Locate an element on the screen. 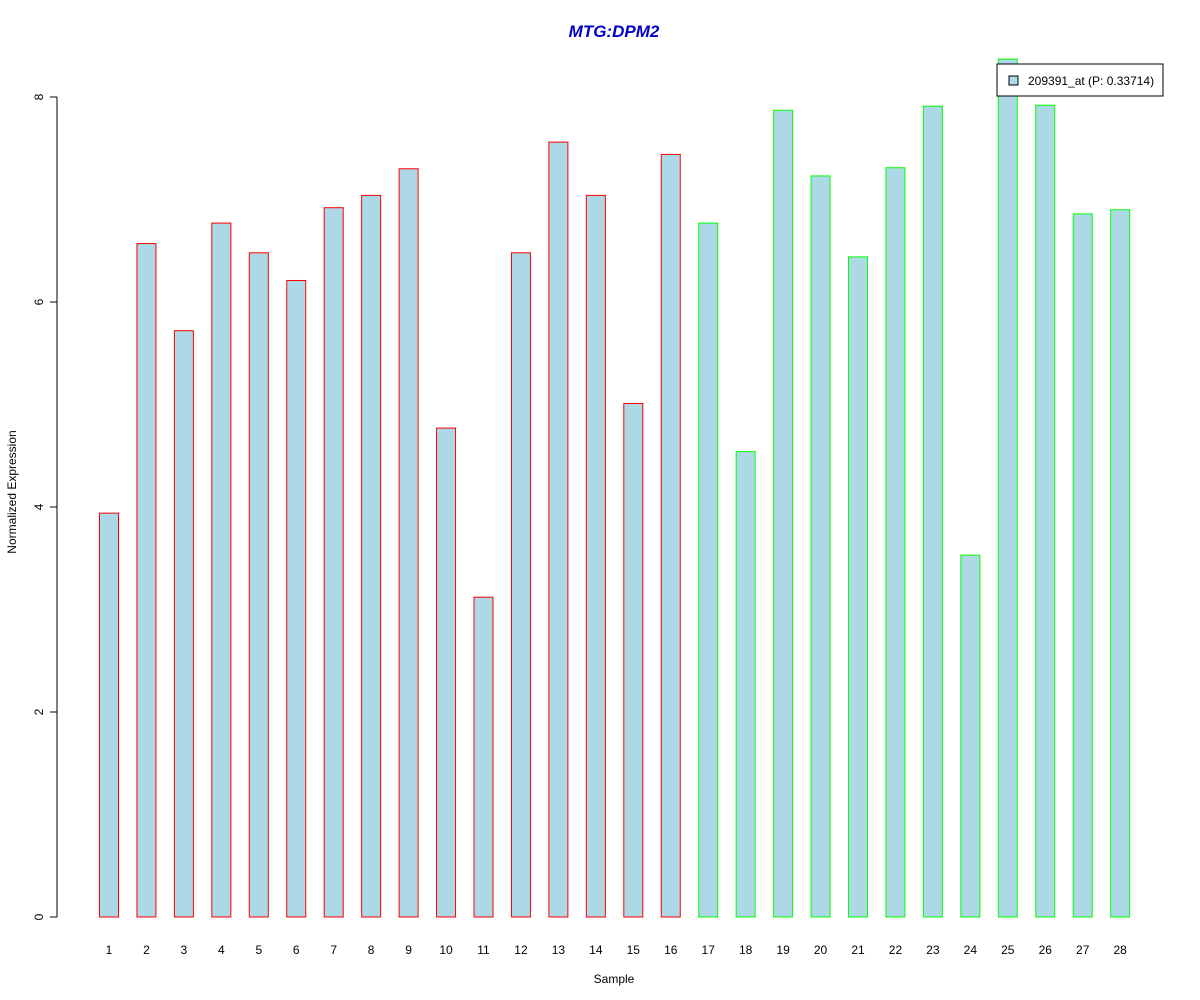 Image resolution: width=1200 pixels, height=1000 pixels. x-tick-label: 26 is located at coordinates (1046, 950).